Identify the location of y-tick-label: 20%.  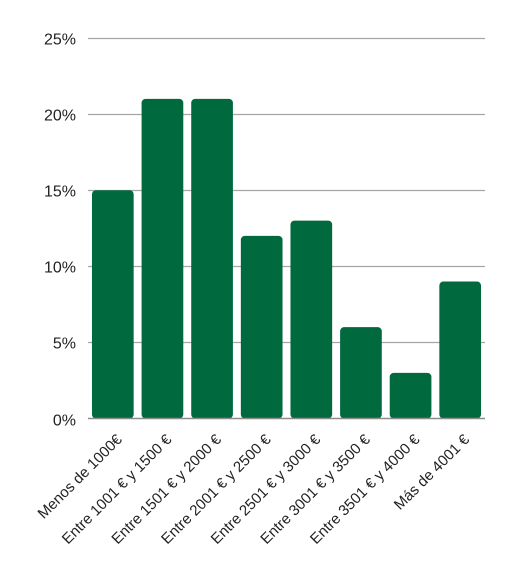
(60, 116).